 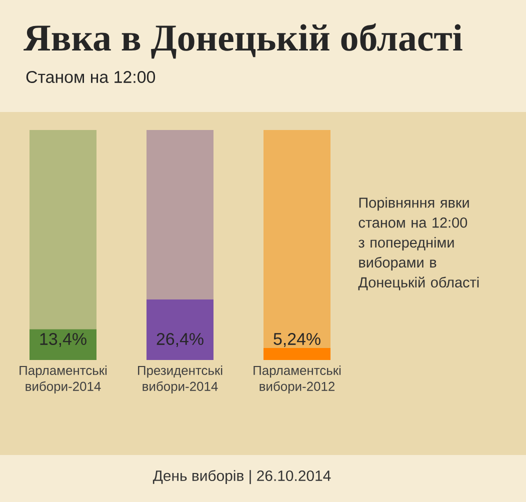 What do you see at coordinates (63, 380) in the screenshot?
I see `x-tick-label: Парламентські вибори-2014` at bounding box center [63, 380].